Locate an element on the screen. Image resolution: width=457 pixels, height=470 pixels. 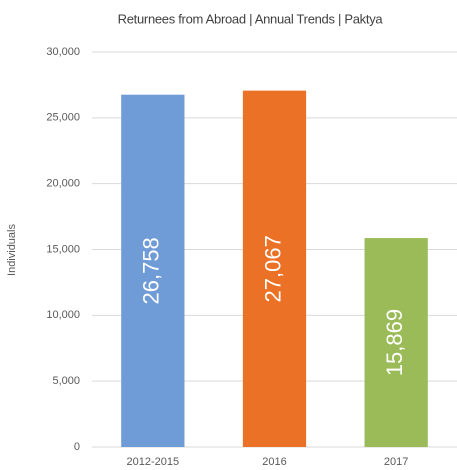
x-tick-label: 2016 is located at coordinates (274, 462).